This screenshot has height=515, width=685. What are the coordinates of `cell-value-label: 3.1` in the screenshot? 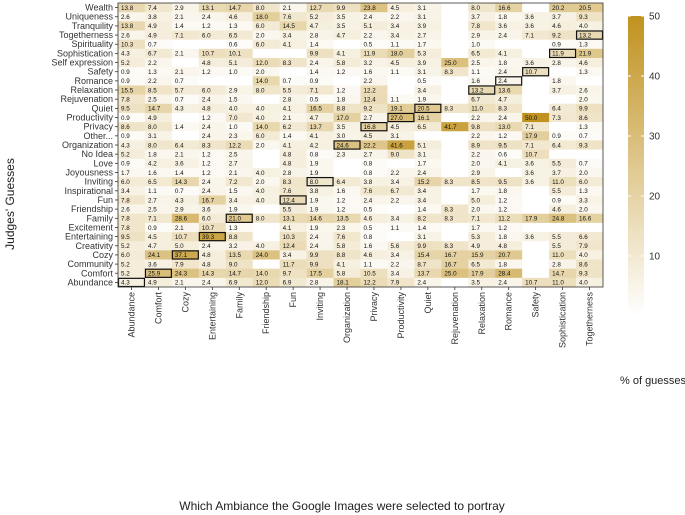 It's located at (421, 72).